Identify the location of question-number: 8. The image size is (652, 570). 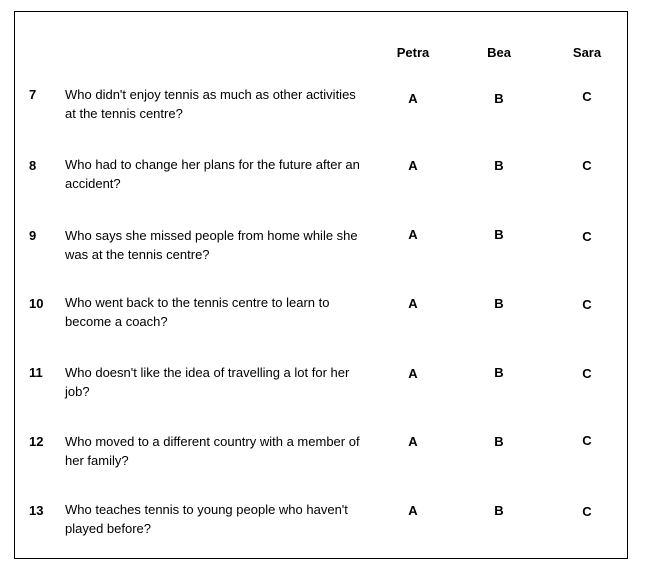
(33, 165).